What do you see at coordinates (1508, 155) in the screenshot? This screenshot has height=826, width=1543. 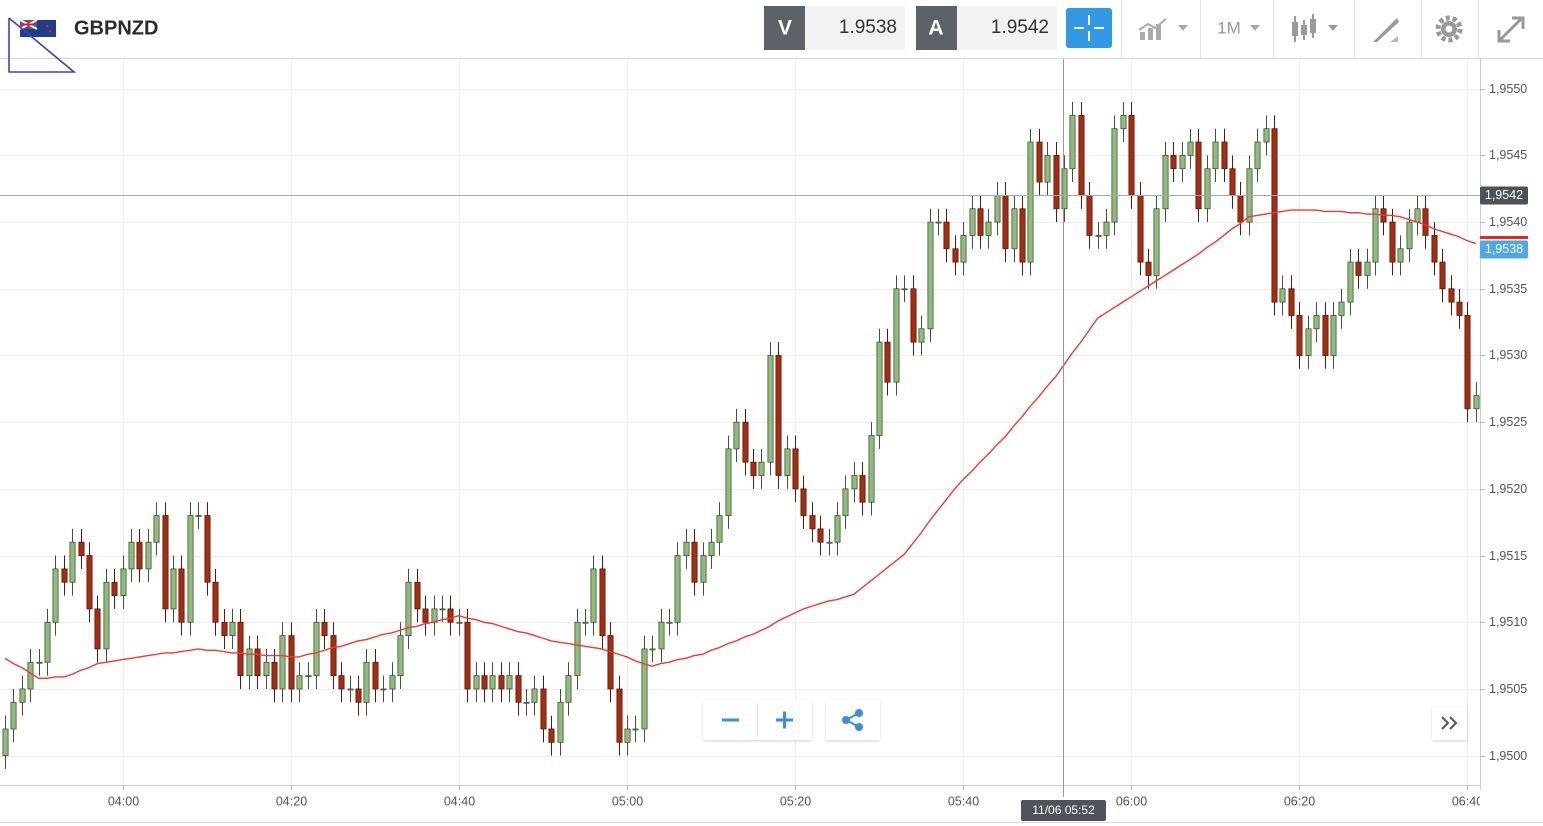 I see `y-tick-label: 1,9545` at bounding box center [1508, 155].